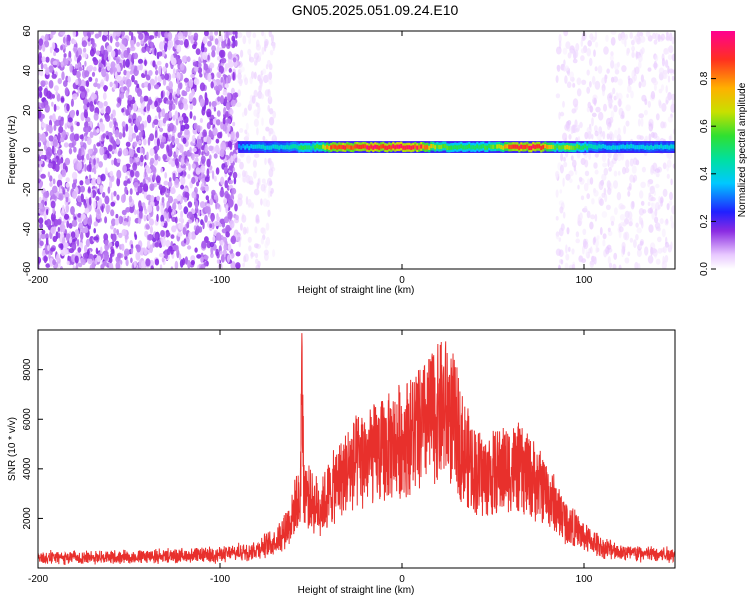 The width and height of the screenshot is (750, 600). Describe the element at coordinates (27, 518) in the screenshot. I see `y-tick-label: 2000` at that location.